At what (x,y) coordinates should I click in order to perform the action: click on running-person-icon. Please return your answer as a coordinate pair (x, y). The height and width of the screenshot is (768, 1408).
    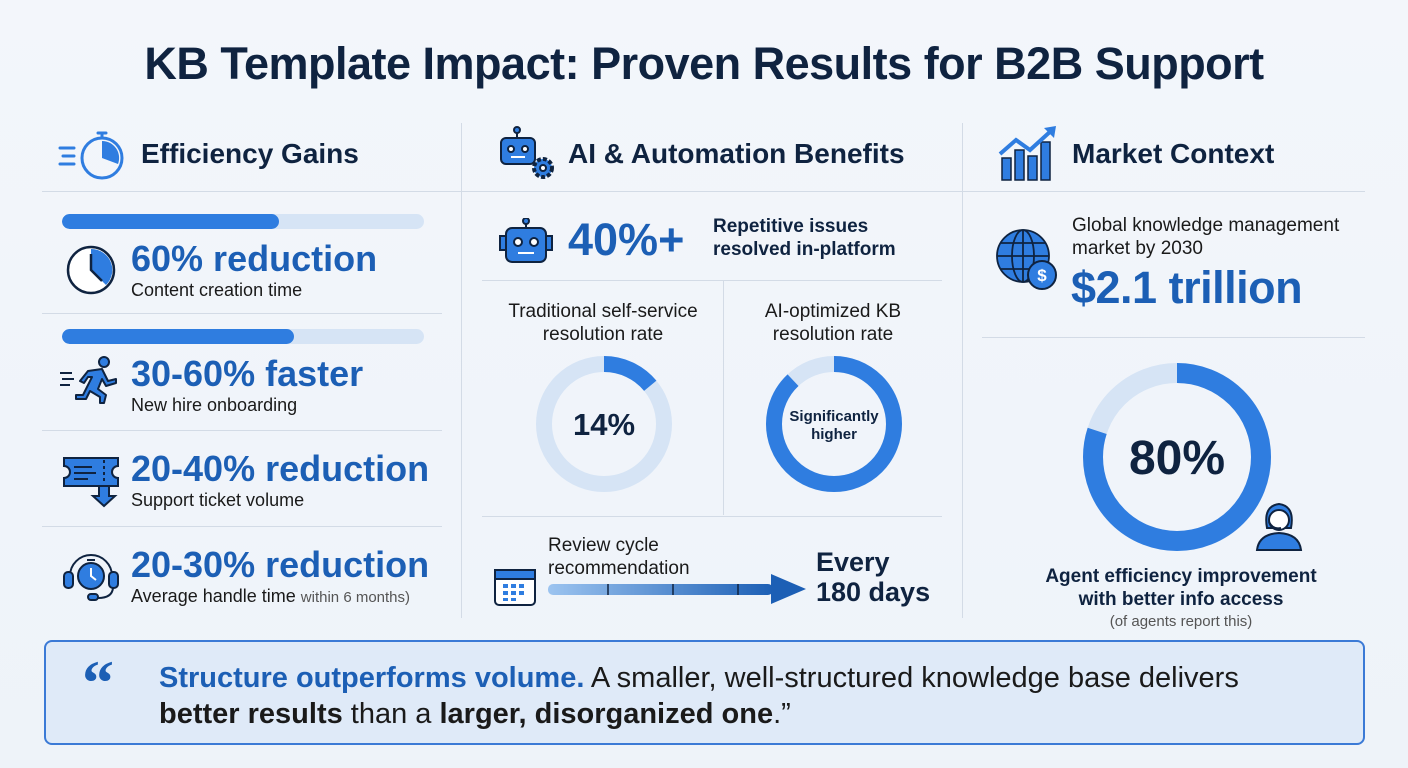
    Looking at the image, I should click on (88, 380).